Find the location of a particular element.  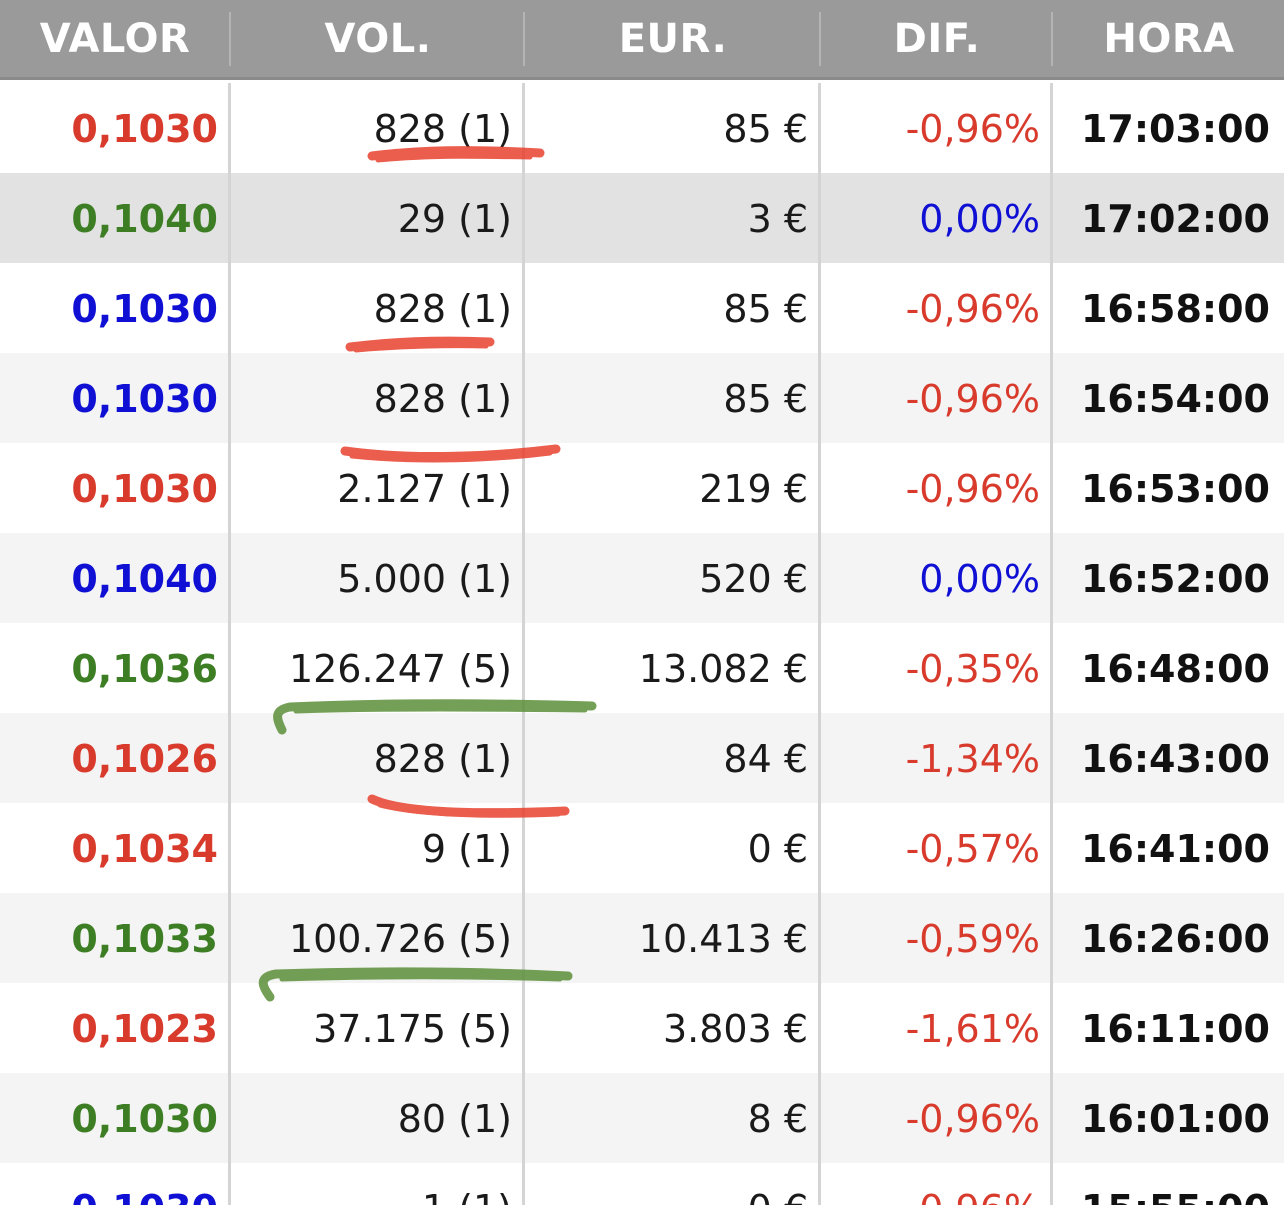

cell-dif: -0,57% is located at coordinates (972, 849).